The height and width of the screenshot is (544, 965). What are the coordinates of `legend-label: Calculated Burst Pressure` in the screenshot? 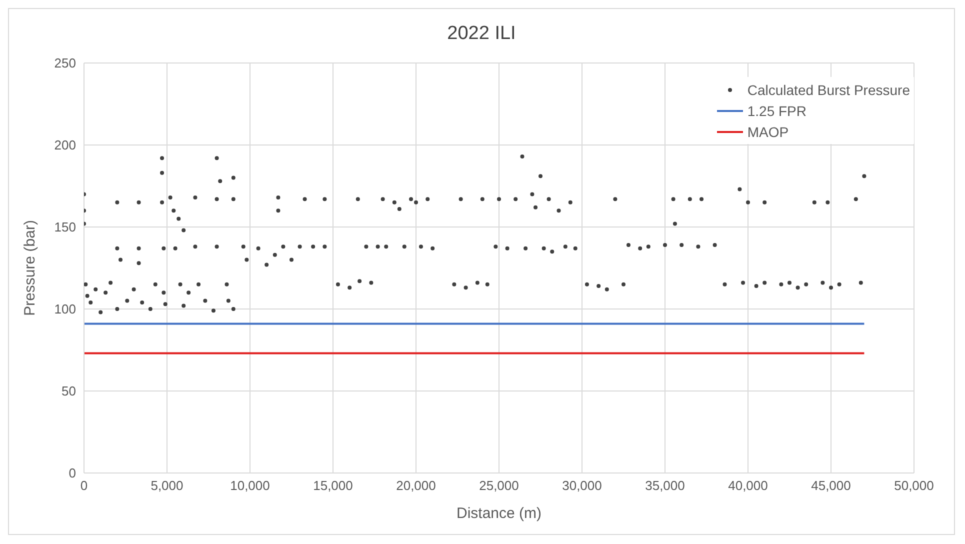 It's located at (828, 90).